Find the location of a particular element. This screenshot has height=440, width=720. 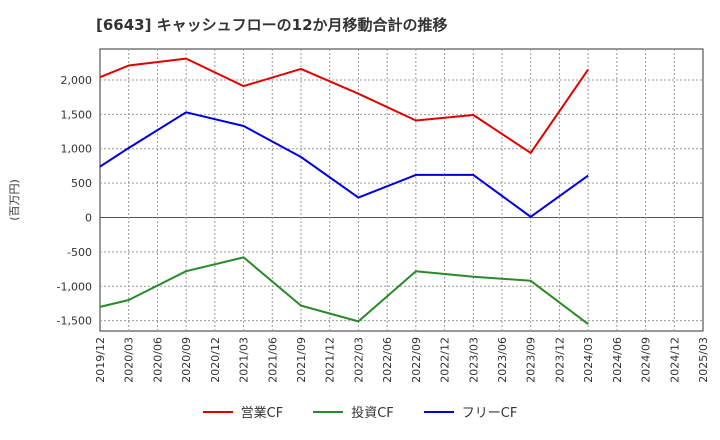

legend-label: 営業CF is located at coordinates (262, 413).